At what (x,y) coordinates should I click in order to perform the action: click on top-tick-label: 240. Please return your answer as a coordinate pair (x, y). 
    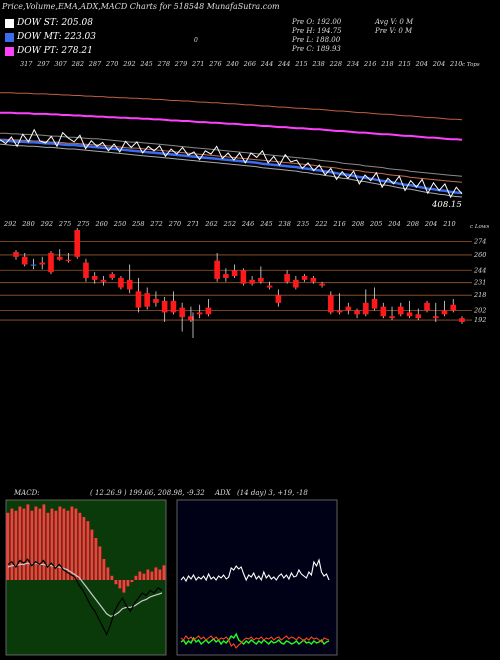
    Looking at the image, I should click on (231, 64).